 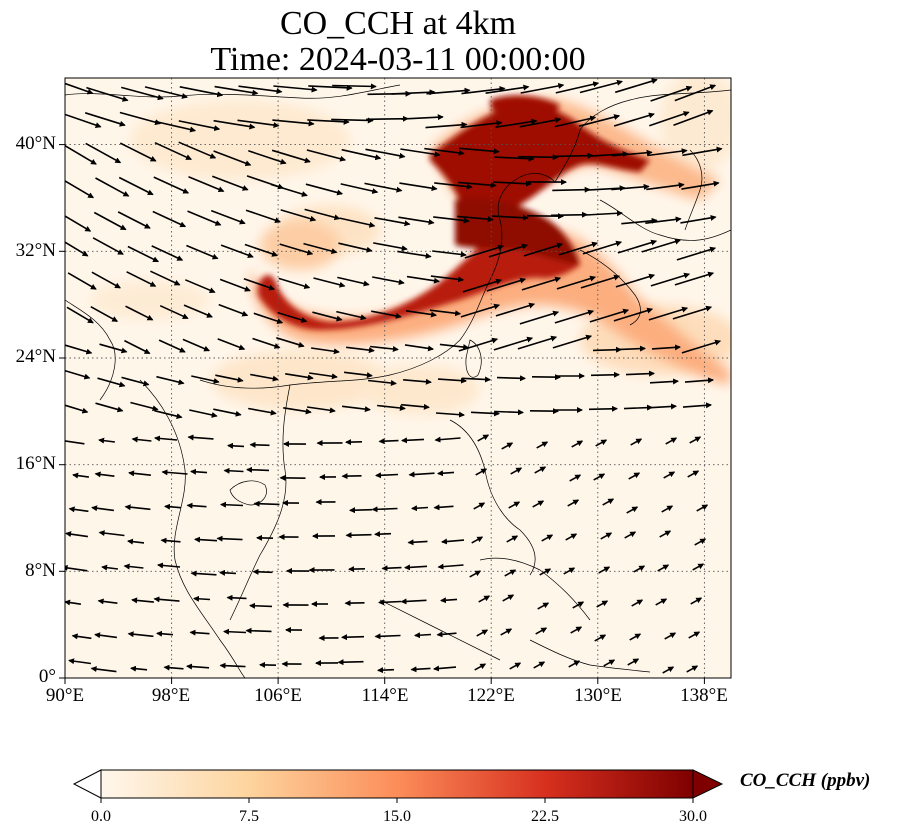 What do you see at coordinates (35, 356) in the screenshot?
I see `y-tick-label: 24°N` at bounding box center [35, 356].